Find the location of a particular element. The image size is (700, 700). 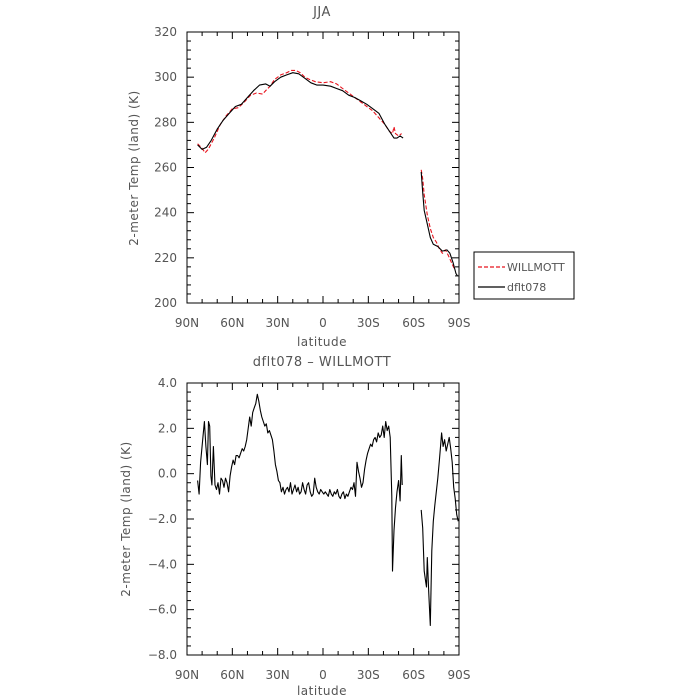

top-x-axis-label: latitude is located at coordinates (322, 342).